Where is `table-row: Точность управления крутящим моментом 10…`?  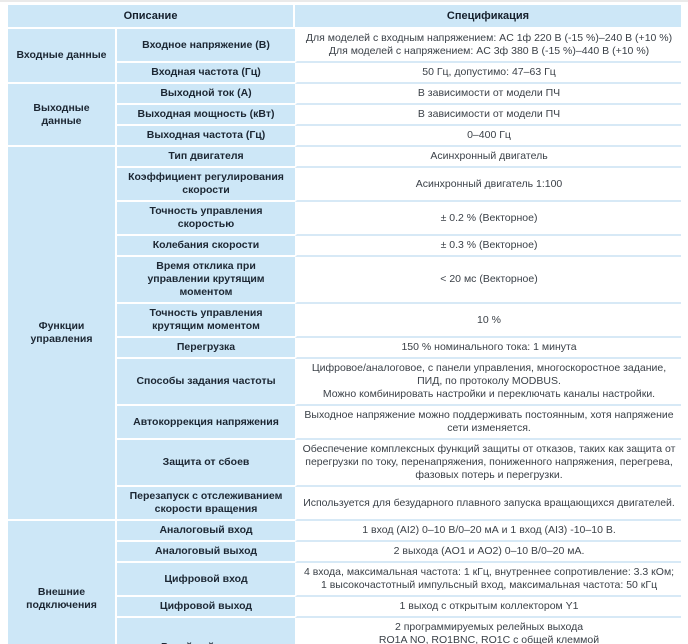
table-row: Точность управления крутящим моментом 10… is located at coordinates (345, 321).